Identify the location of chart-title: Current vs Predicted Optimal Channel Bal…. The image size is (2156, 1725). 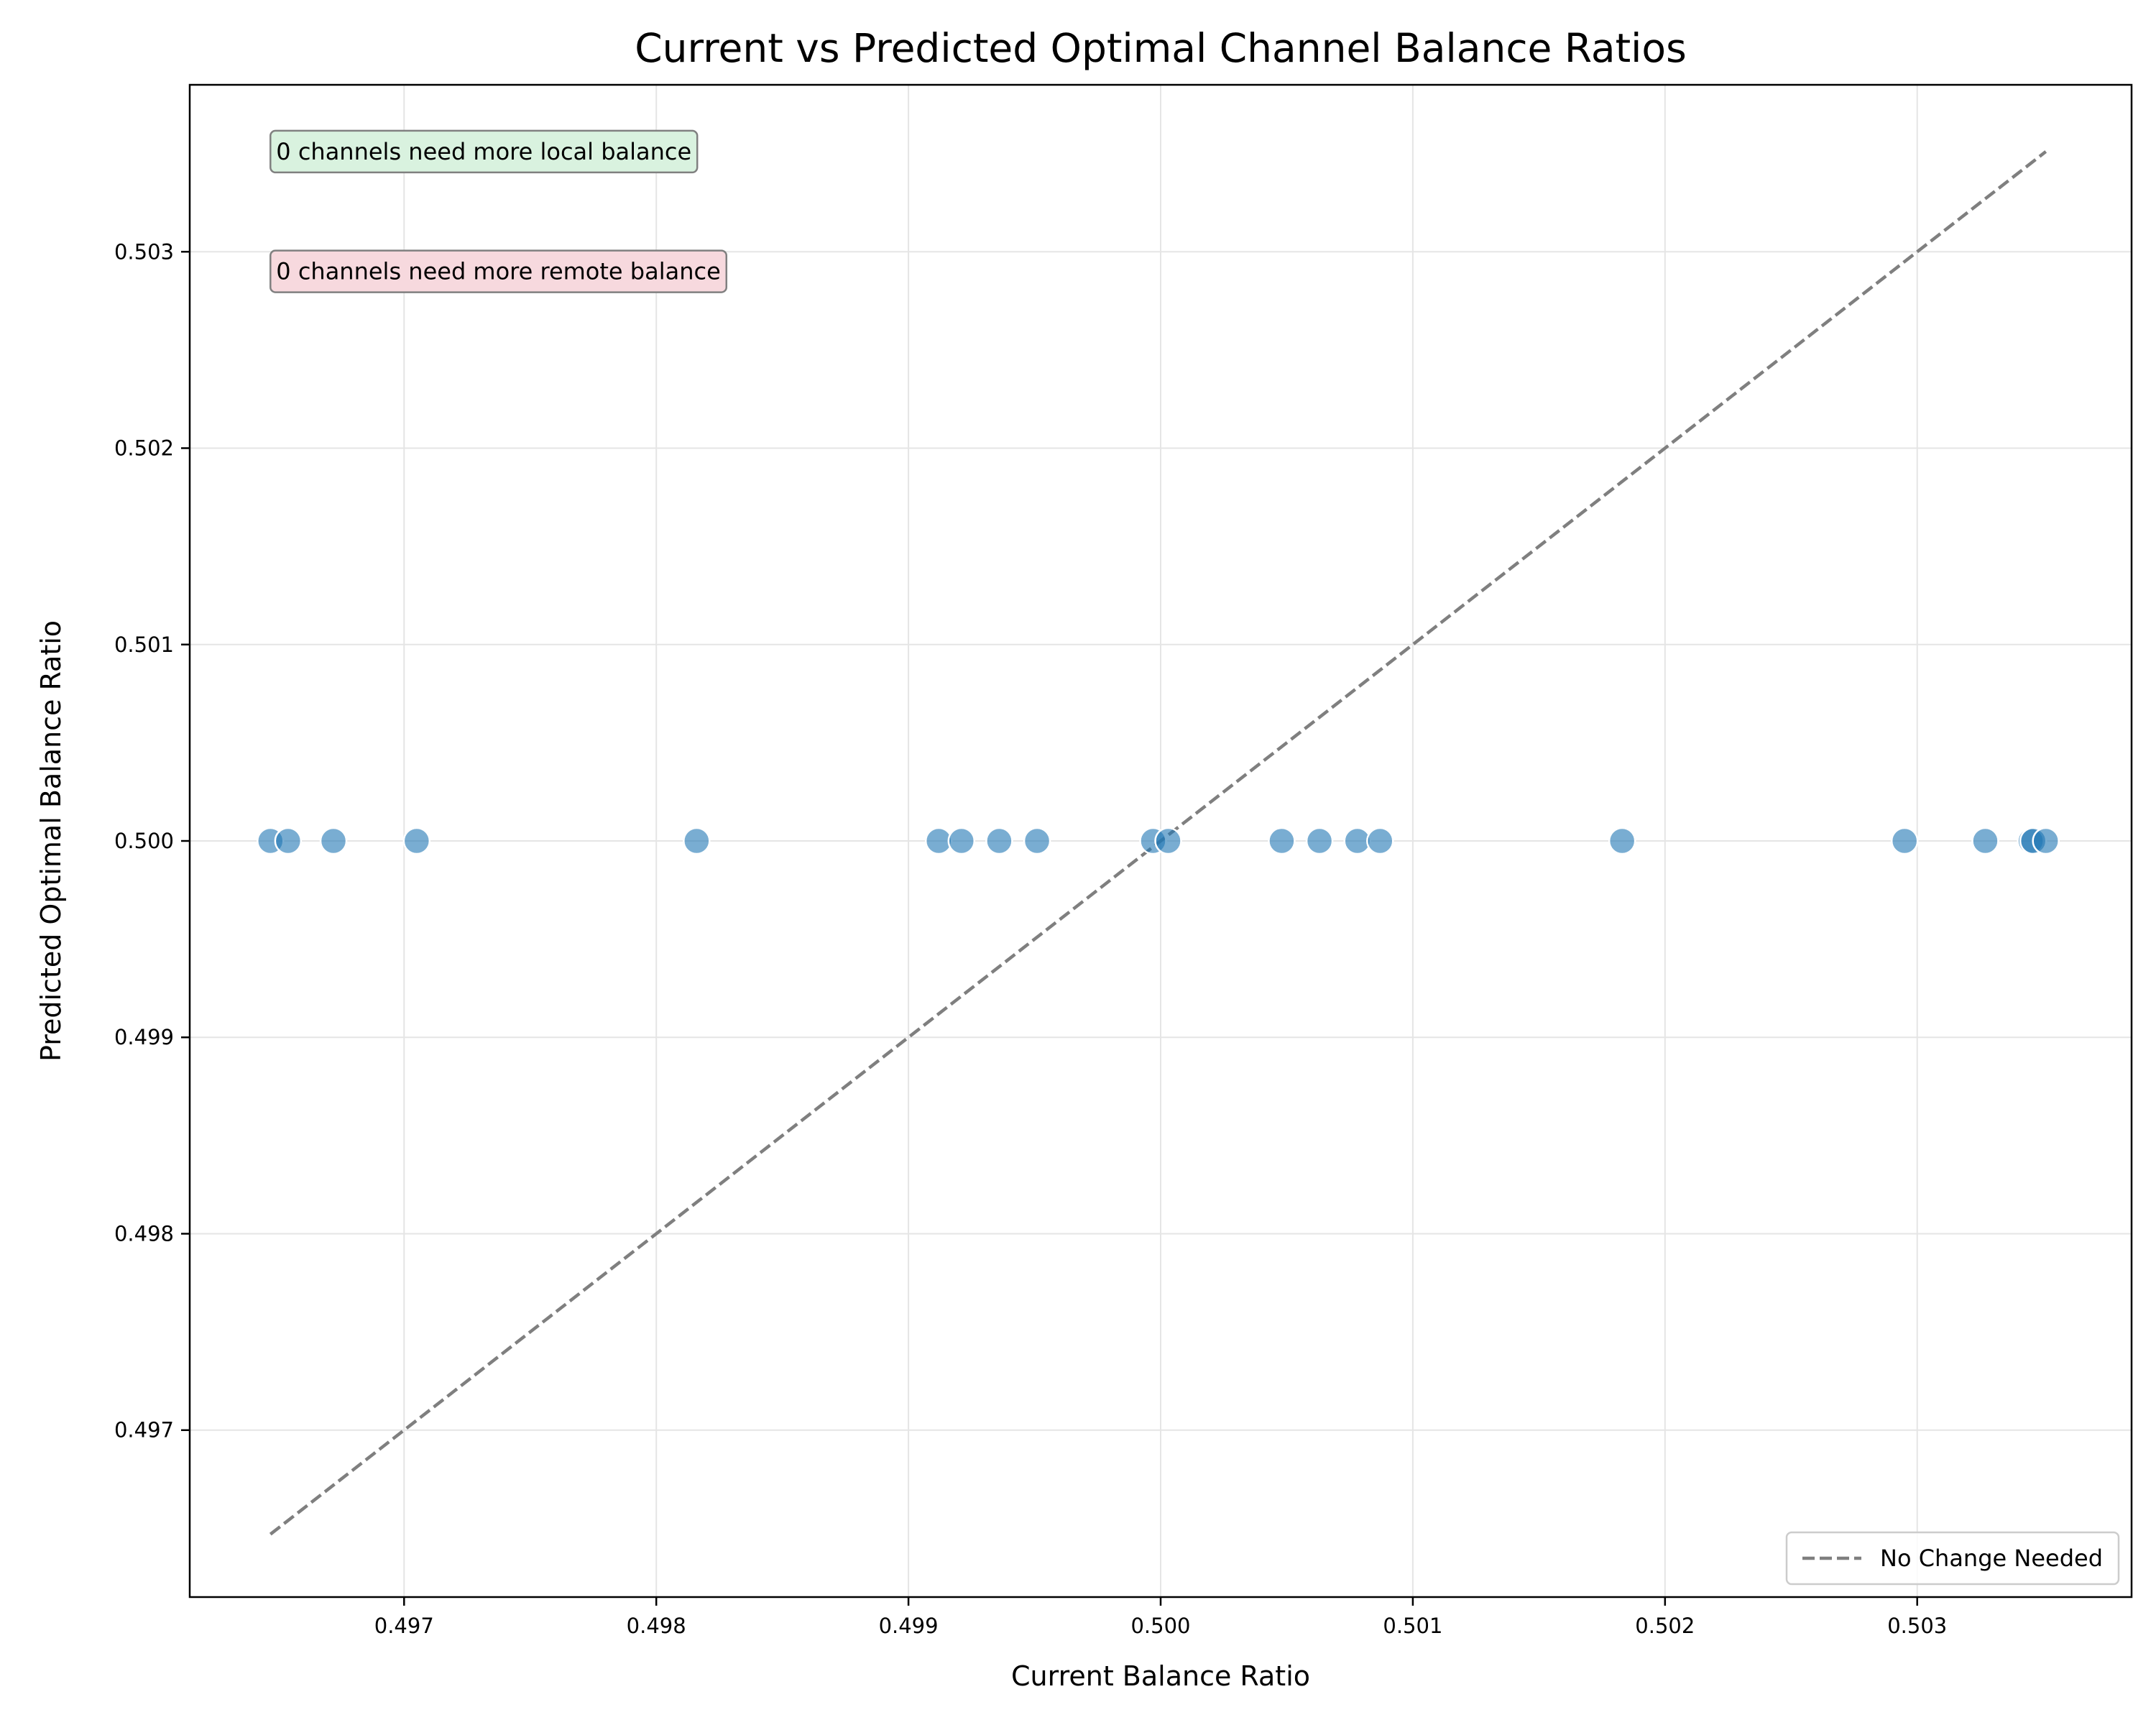
(1161, 48).